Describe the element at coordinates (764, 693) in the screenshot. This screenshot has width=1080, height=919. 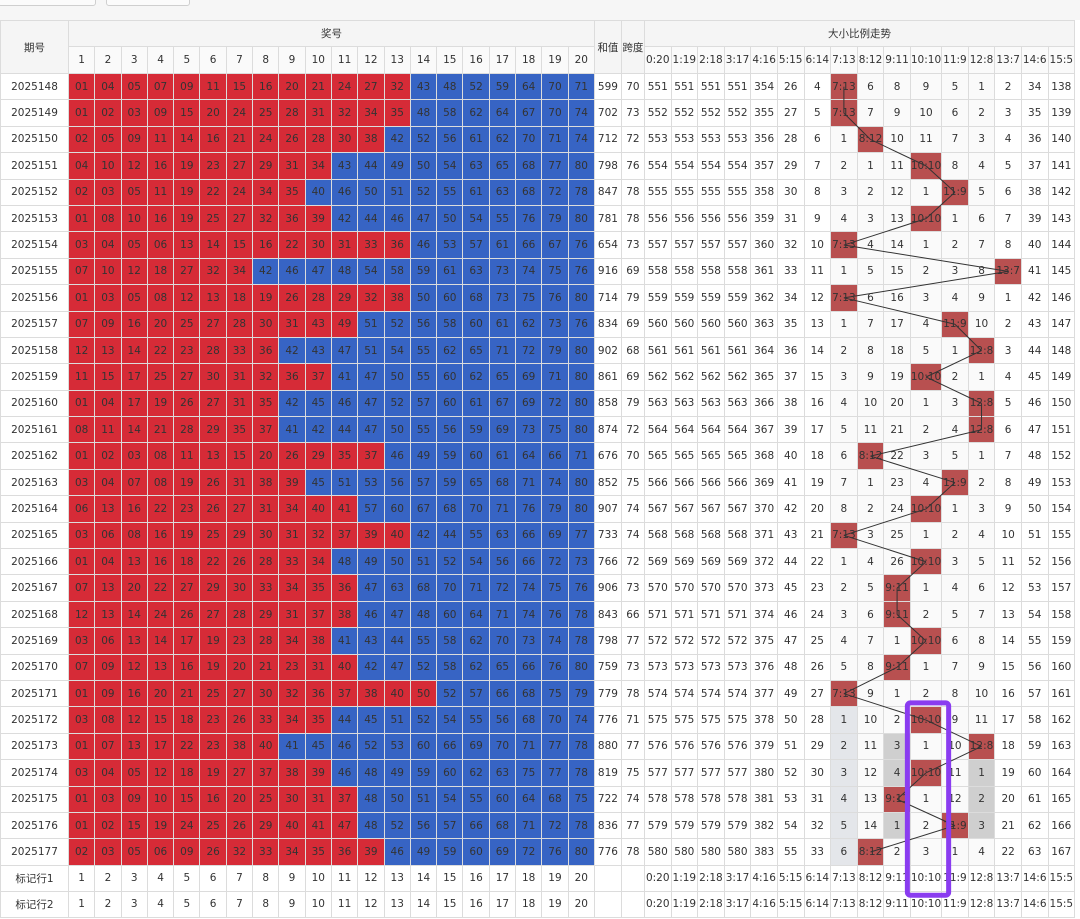
I see `ratio-miss-cell: 377` at that location.